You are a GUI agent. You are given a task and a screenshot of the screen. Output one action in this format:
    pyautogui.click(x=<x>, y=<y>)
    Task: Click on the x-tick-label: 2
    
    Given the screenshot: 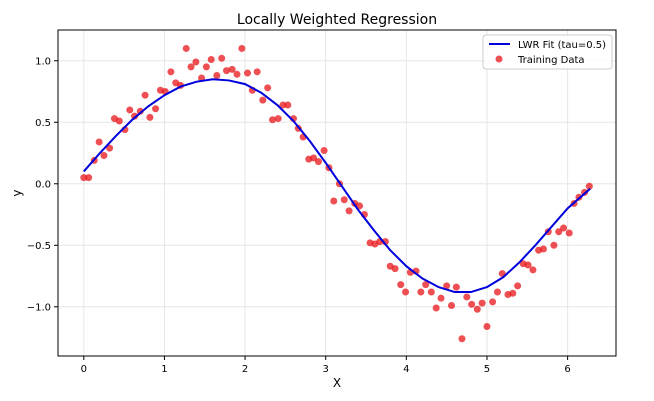 What is the action you would take?
    pyautogui.click(x=245, y=369)
    